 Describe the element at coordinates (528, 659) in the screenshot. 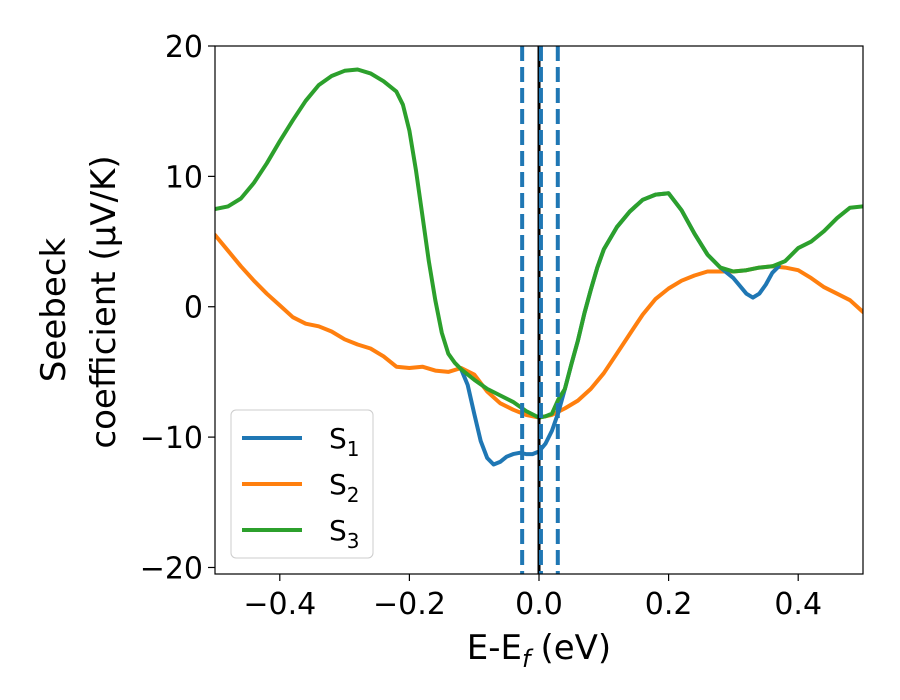

I see `x-axis-label-sub: f` at that location.